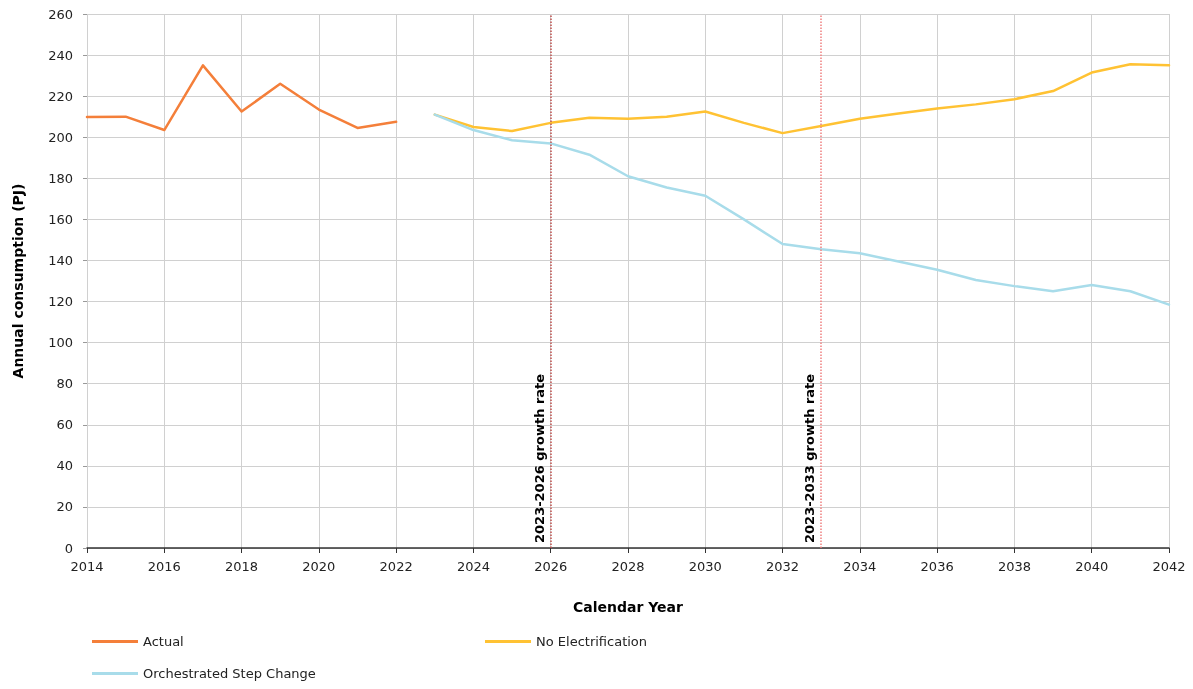 The width and height of the screenshot is (1193, 689). What do you see at coordinates (937, 566) in the screenshot?
I see `x-tick-label: 2036` at bounding box center [937, 566].